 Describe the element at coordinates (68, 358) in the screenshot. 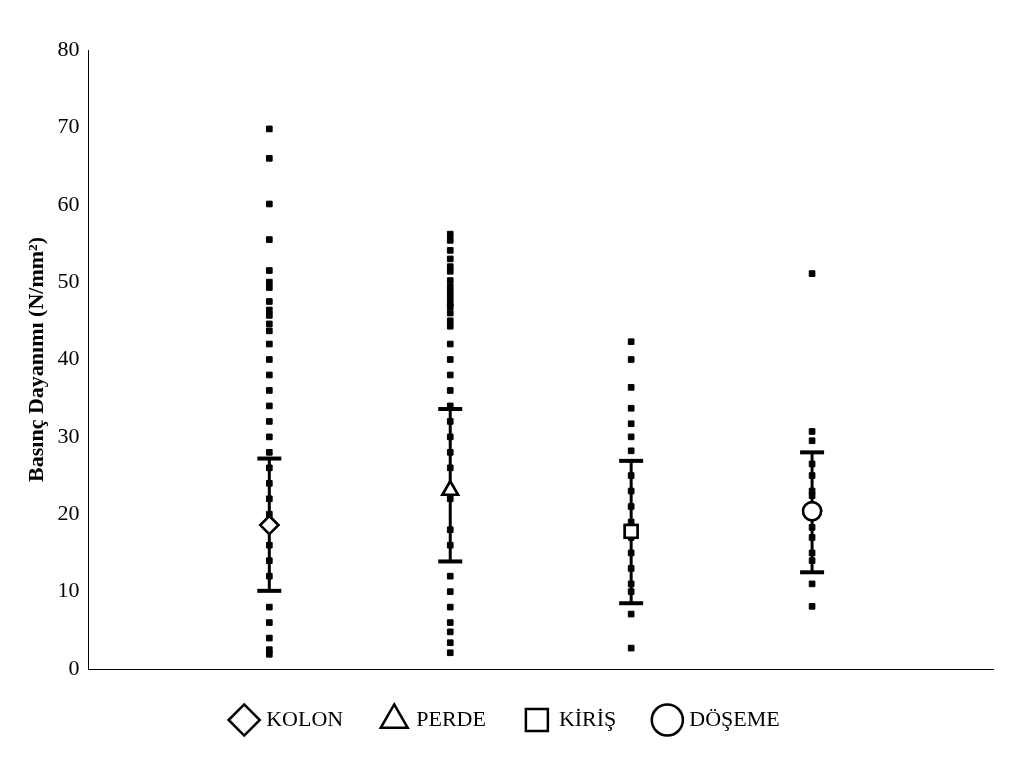

I see `y-tick-label: 40` at that location.